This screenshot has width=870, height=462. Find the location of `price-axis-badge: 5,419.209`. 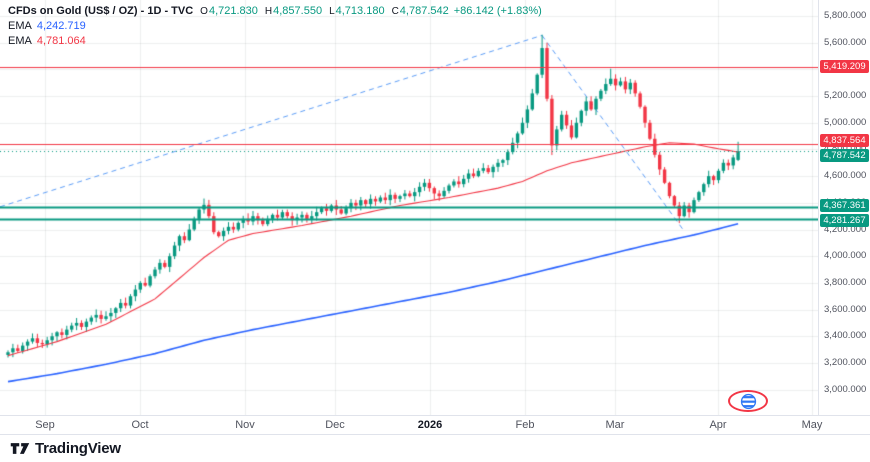

price-axis-badge: 5,419.209 is located at coordinates (844, 67).